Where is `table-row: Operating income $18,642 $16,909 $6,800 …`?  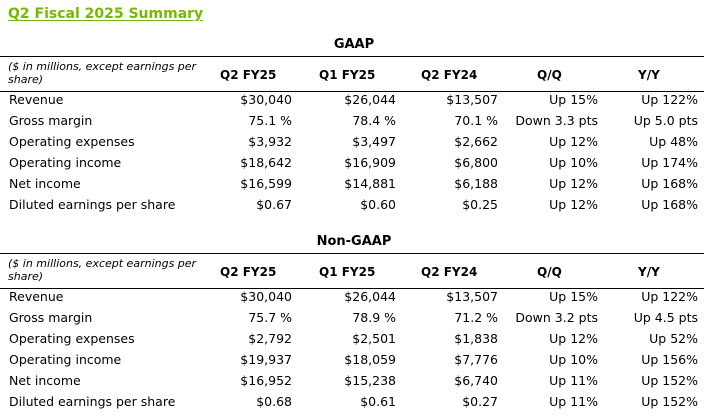
table-row: Operating income $18,642 $16,909 $6,800 … is located at coordinates (352, 162).